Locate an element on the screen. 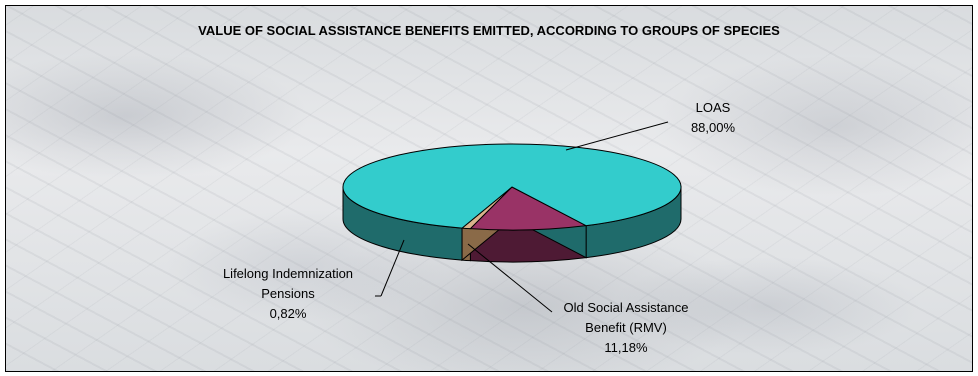  slice-label-pensions-name-1: Lifelong Indemnization is located at coordinates (288, 273).